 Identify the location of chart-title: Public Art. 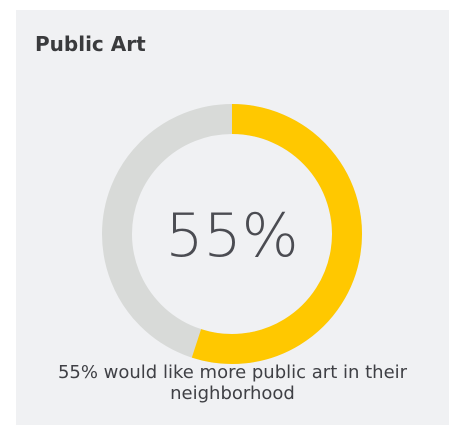
(90, 44).